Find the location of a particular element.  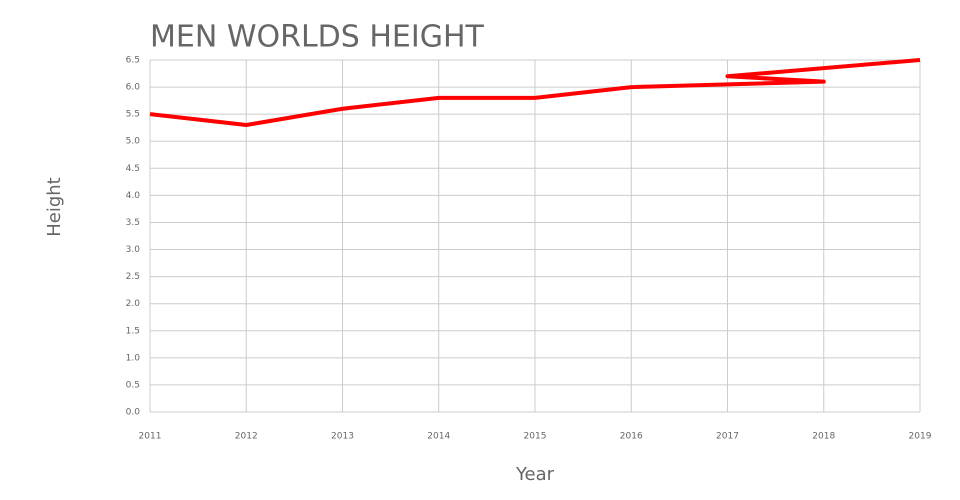

data-line is located at coordinates (535, 92).